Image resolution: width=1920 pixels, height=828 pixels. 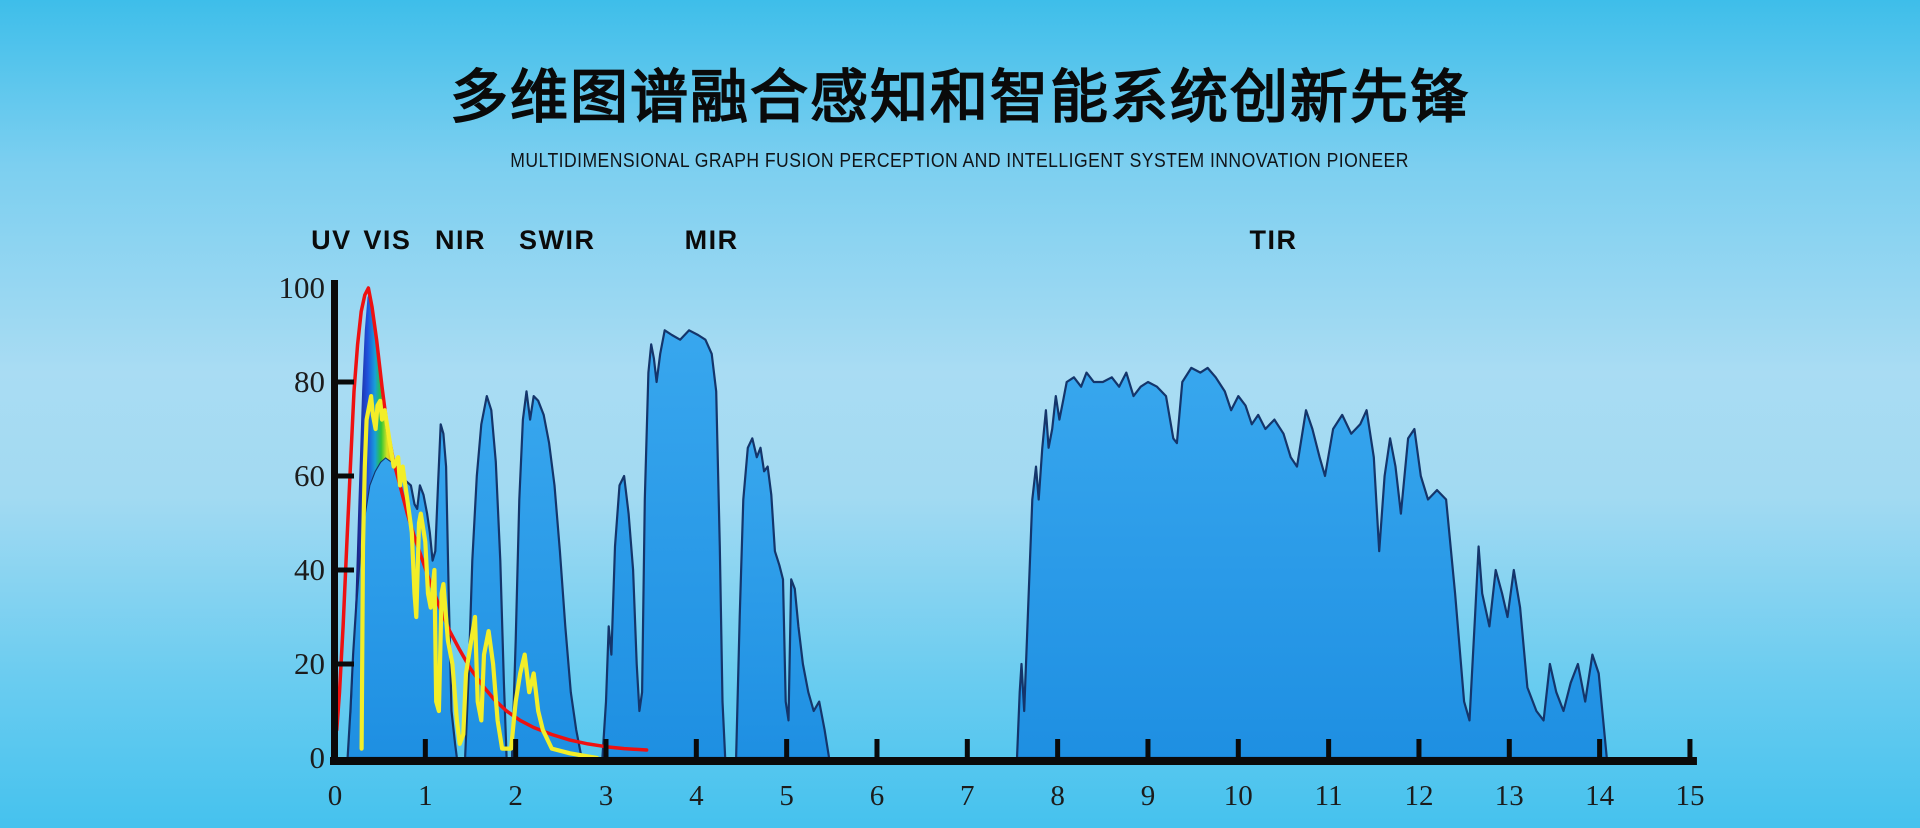 What do you see at coordinates (515, 796) in the screenshot?
I see `x-tick-label-2: 2` at bounding box center [515, 796].